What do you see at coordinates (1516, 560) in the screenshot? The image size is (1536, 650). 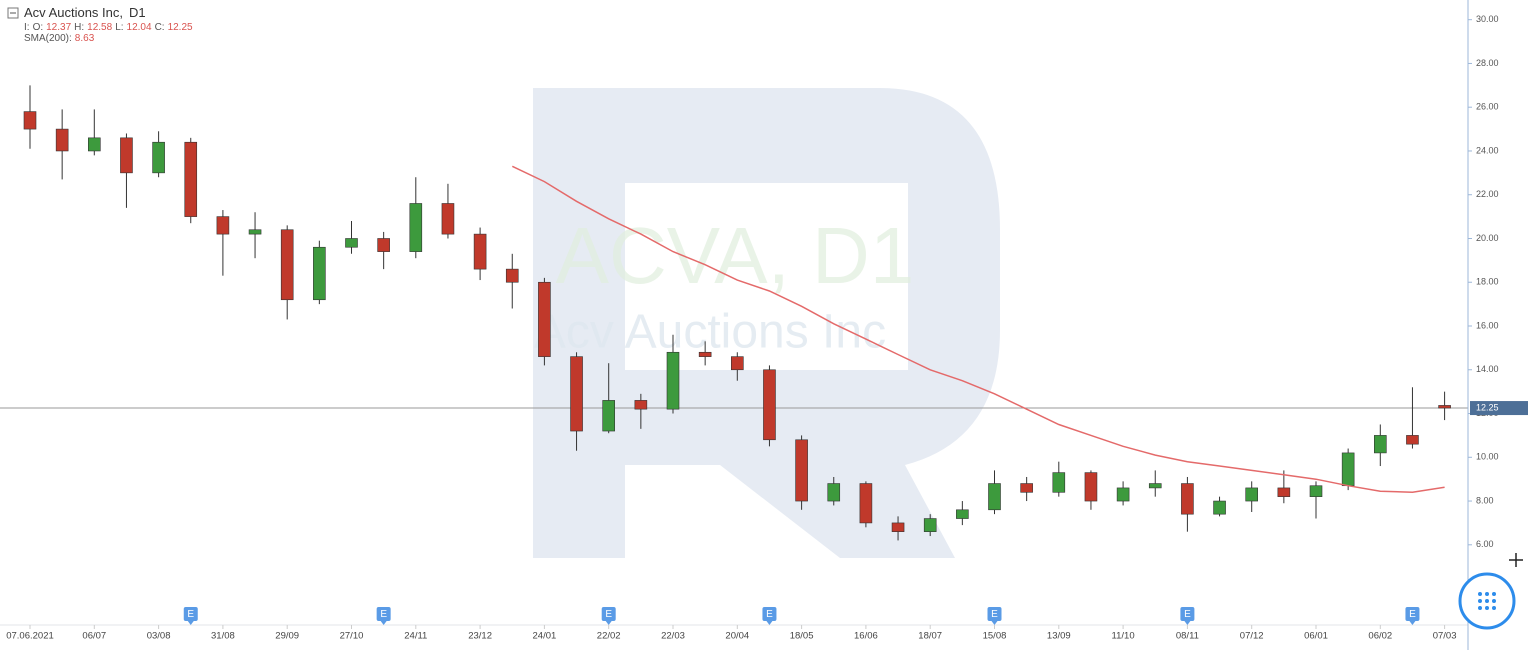 I see `move-icon` at bounding box center [1516, 560].